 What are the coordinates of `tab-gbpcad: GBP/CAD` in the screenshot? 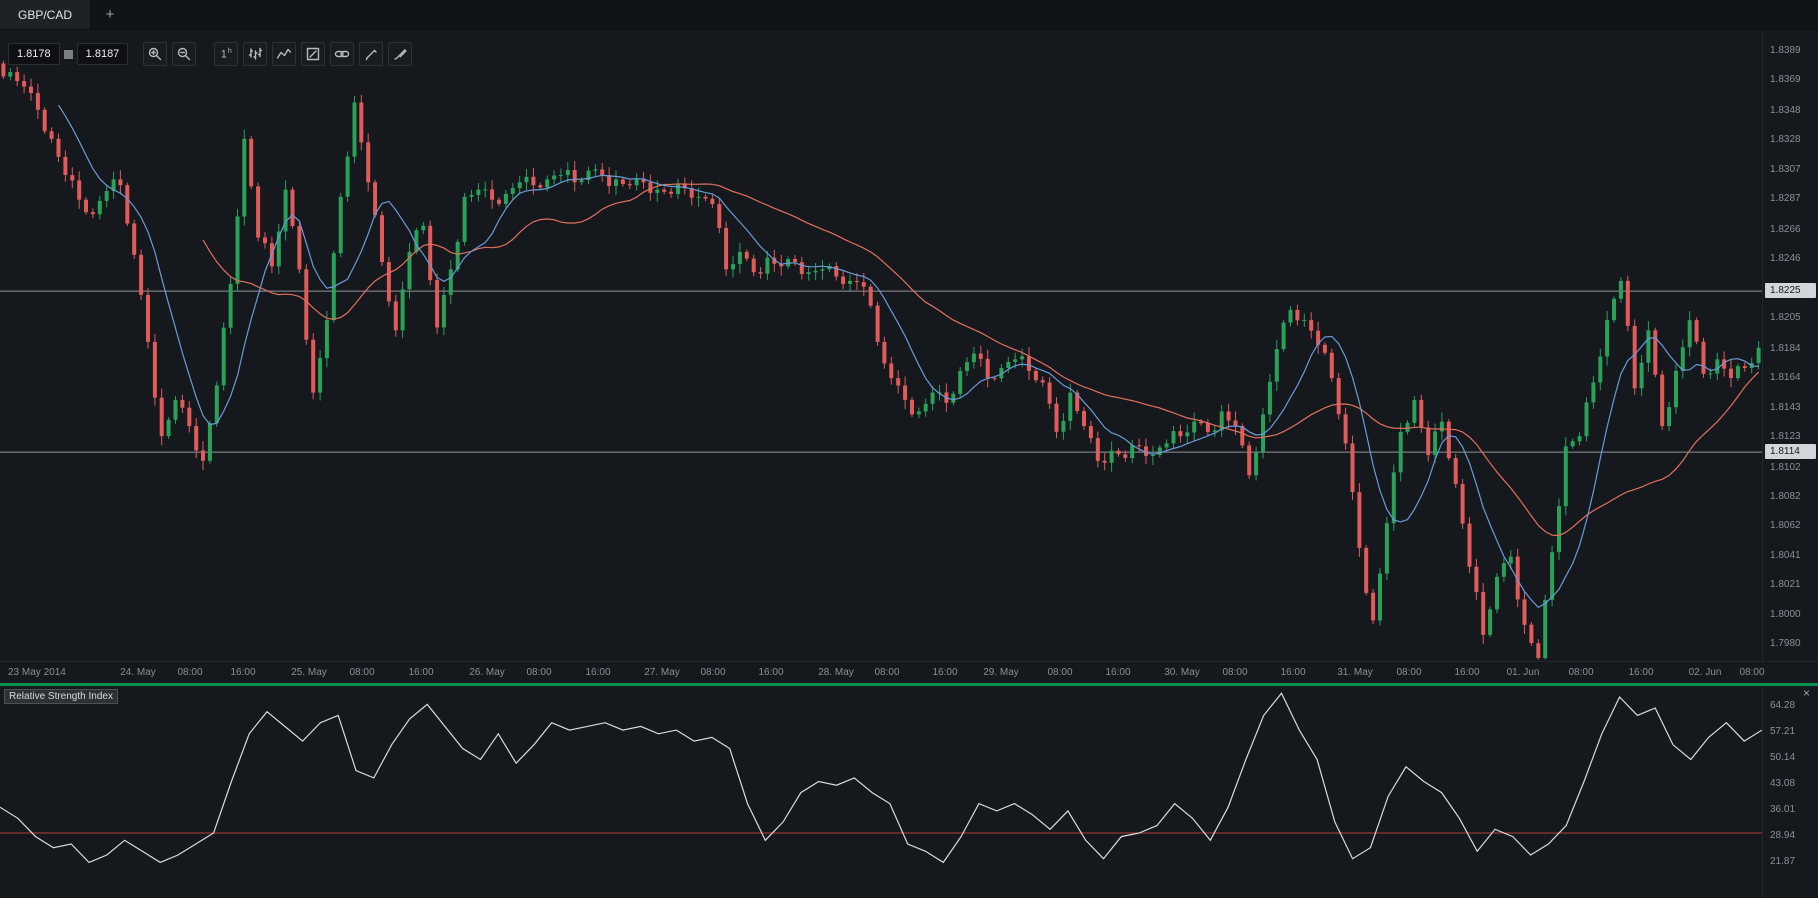 It's located at (46, 14).